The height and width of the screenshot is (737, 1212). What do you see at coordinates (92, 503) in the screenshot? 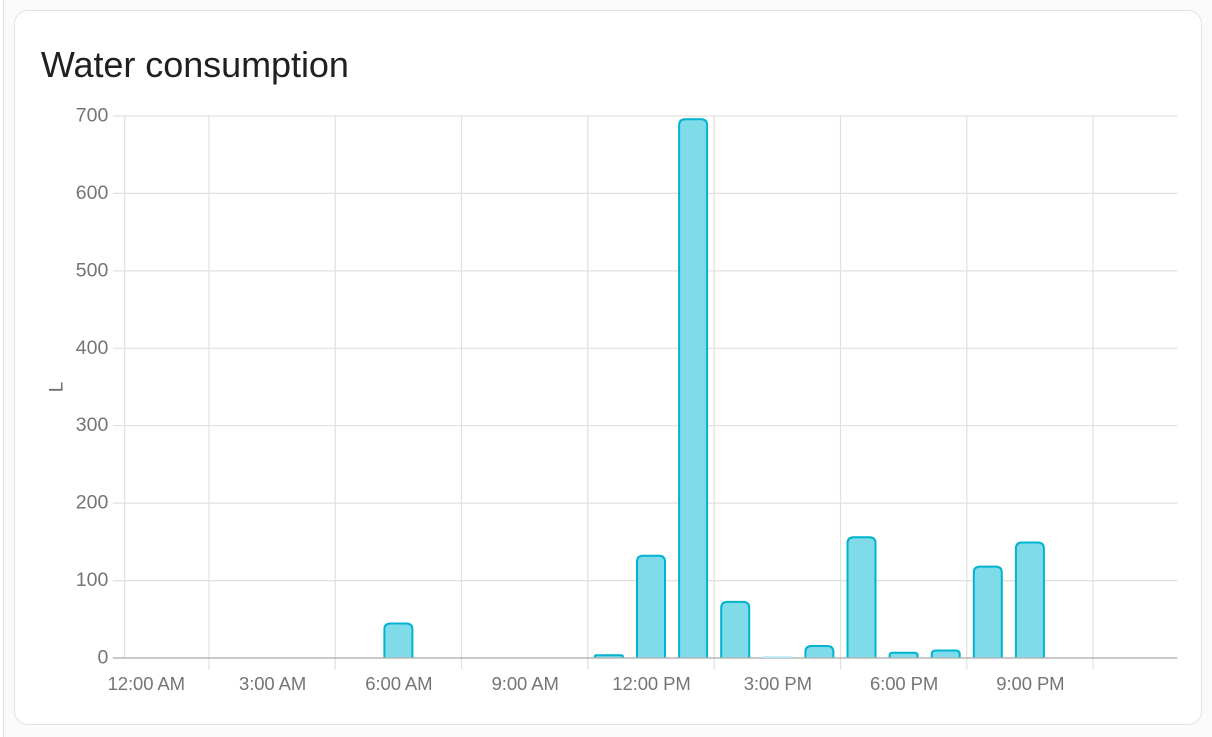
I see `svg-text: 200` at bounding box center [92, 503].